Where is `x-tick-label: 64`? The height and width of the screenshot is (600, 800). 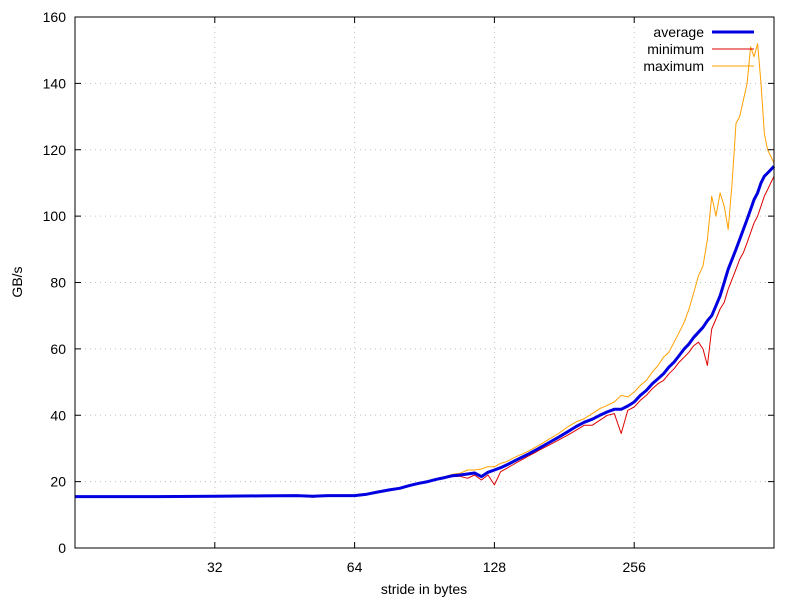 x-tick-label: 64 is located at coordinates (355, 567).